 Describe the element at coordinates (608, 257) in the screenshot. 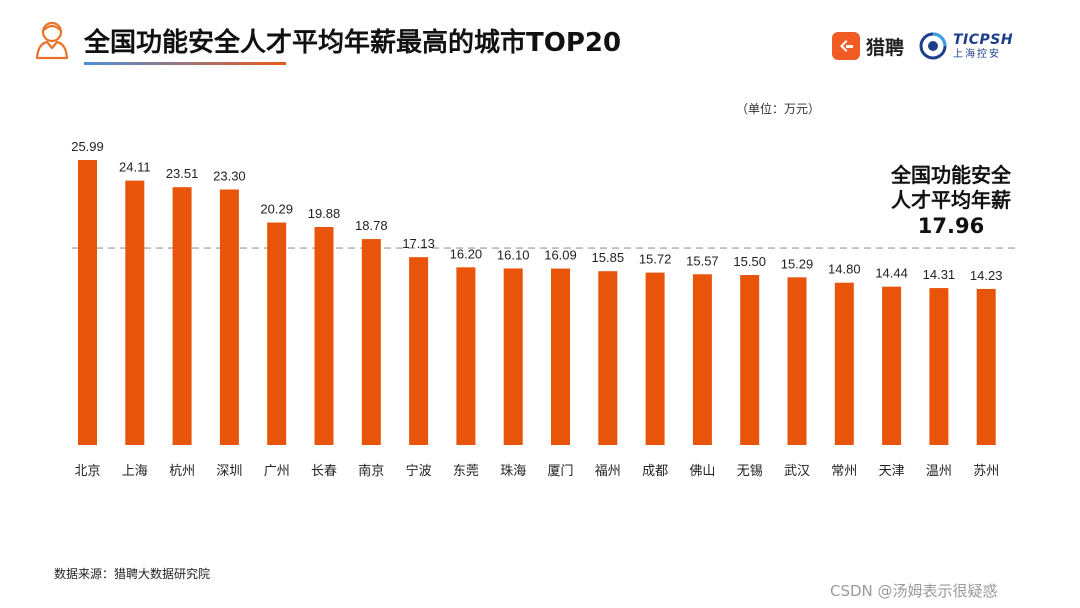

I see `value-label-12: 15.85` at that location.